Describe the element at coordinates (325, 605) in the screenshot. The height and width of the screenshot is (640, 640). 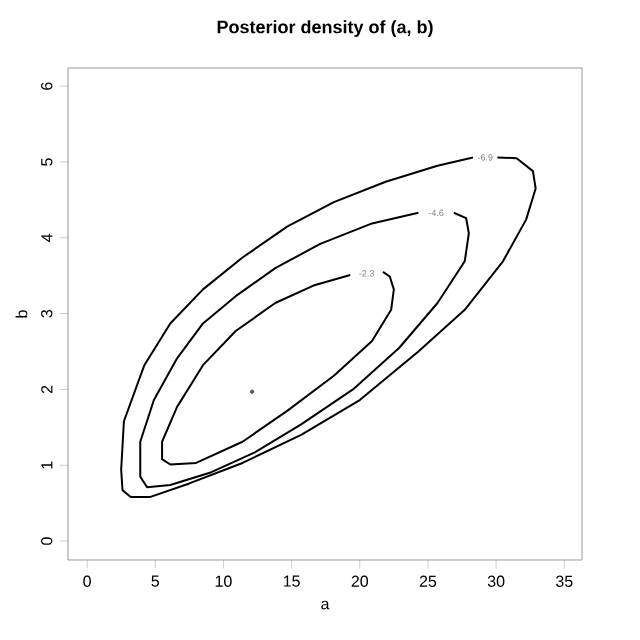
I see `x-axis-title: a` at that location.